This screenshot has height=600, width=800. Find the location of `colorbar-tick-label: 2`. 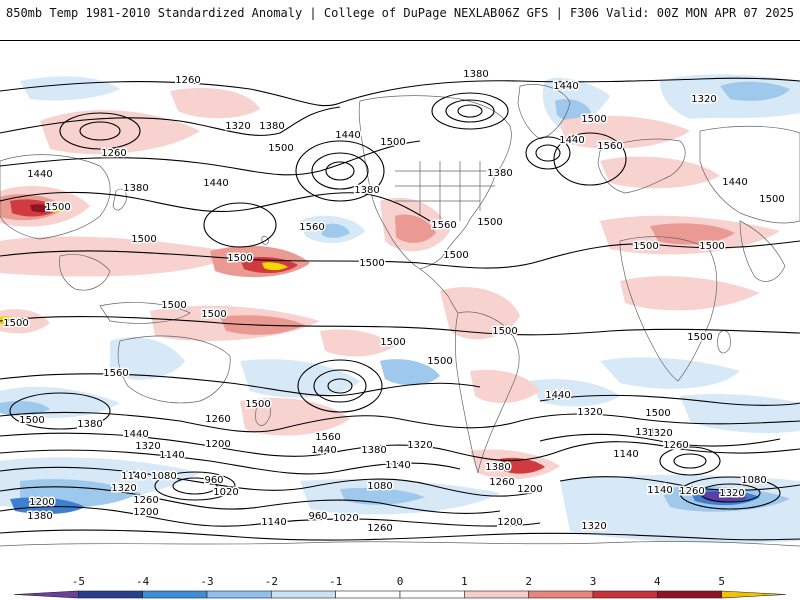

colorbar-tick-label: 2 is located at coordinates (528, 581).